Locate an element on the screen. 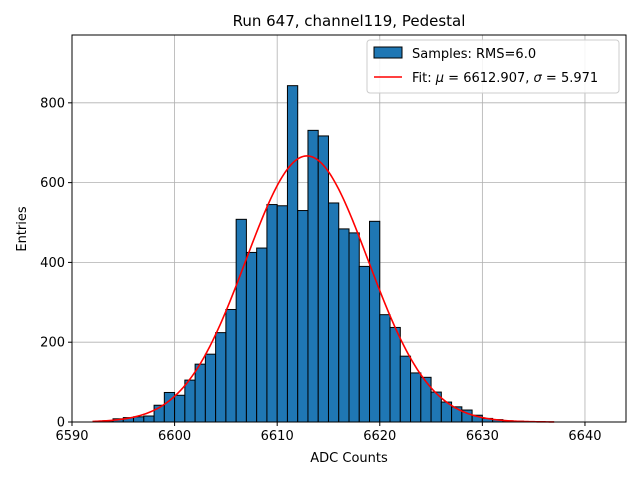 This screenshot has width=640, height=480. legend-label-samples: Samples: RMS=6.0 is located at coordinates (474, 54).